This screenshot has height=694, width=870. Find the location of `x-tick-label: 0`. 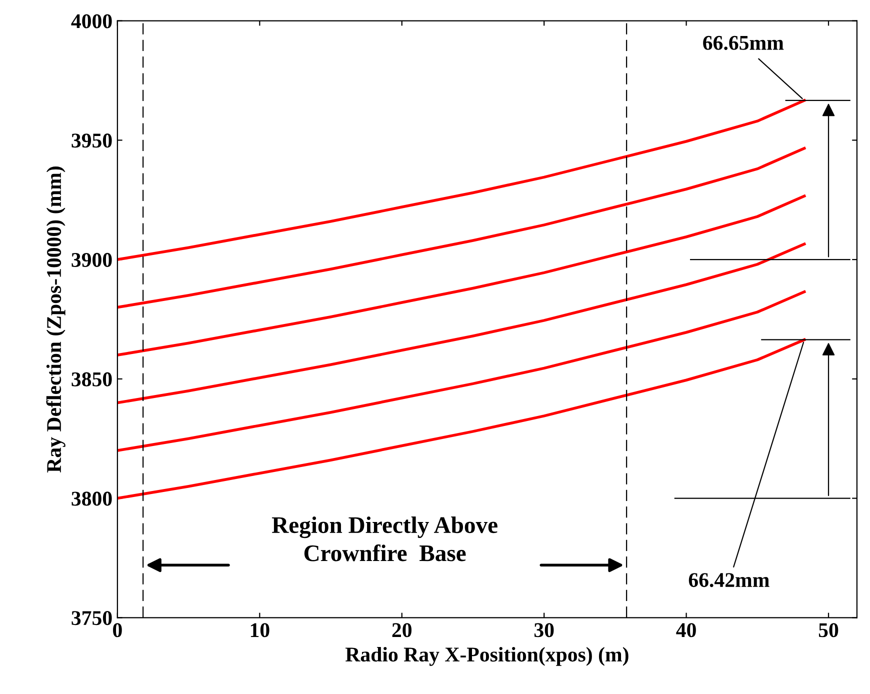

x-tick-label: 0 is located at coordinates (117, 630).